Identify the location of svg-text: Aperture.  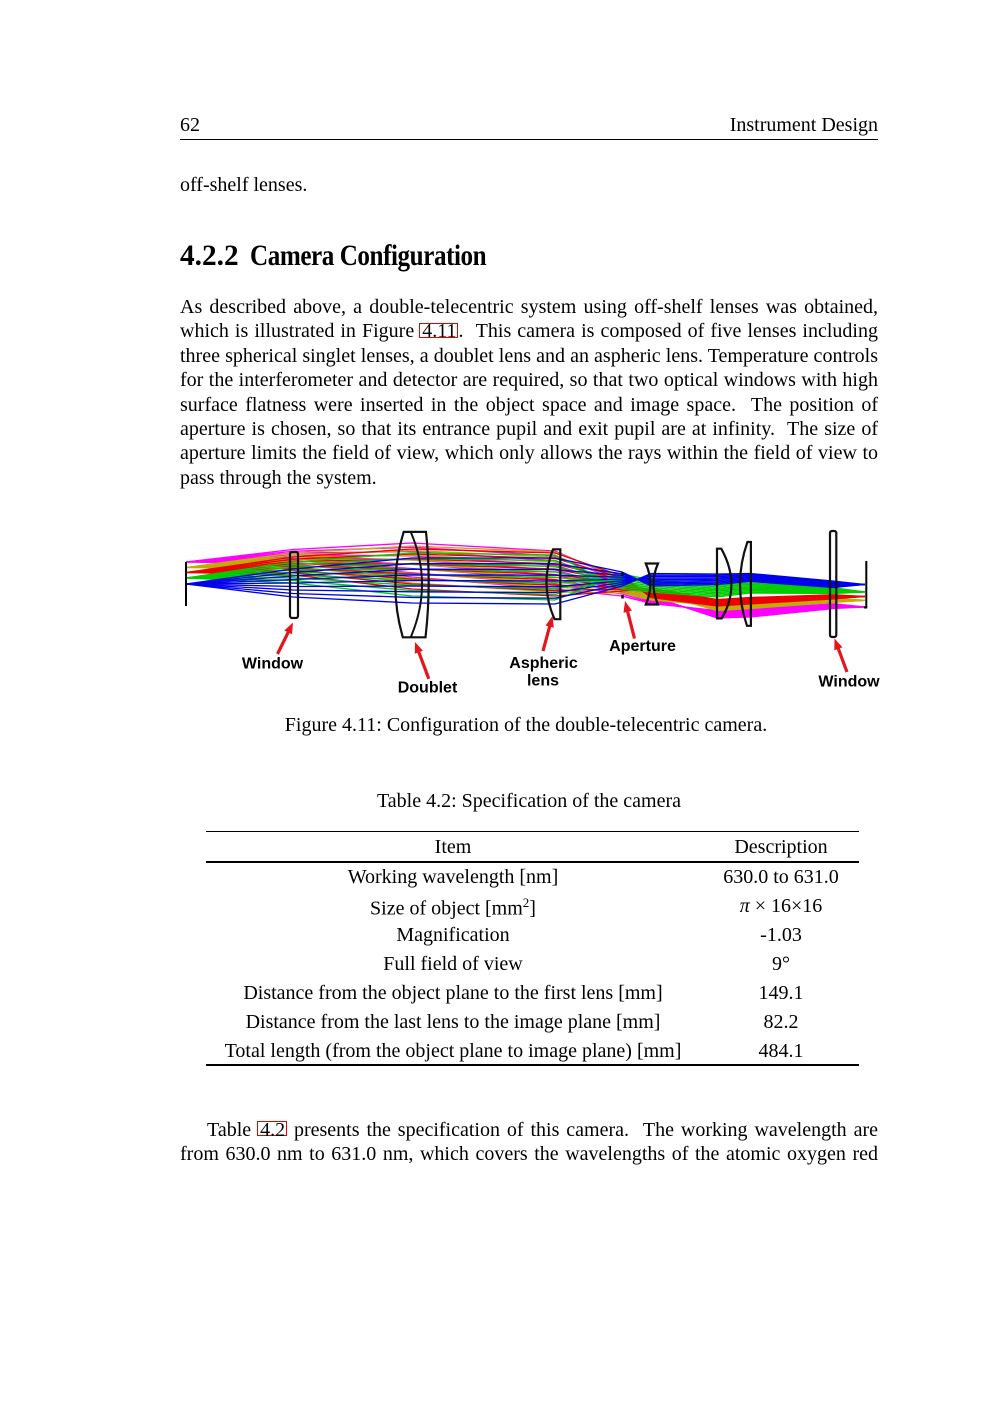
(642, 646).